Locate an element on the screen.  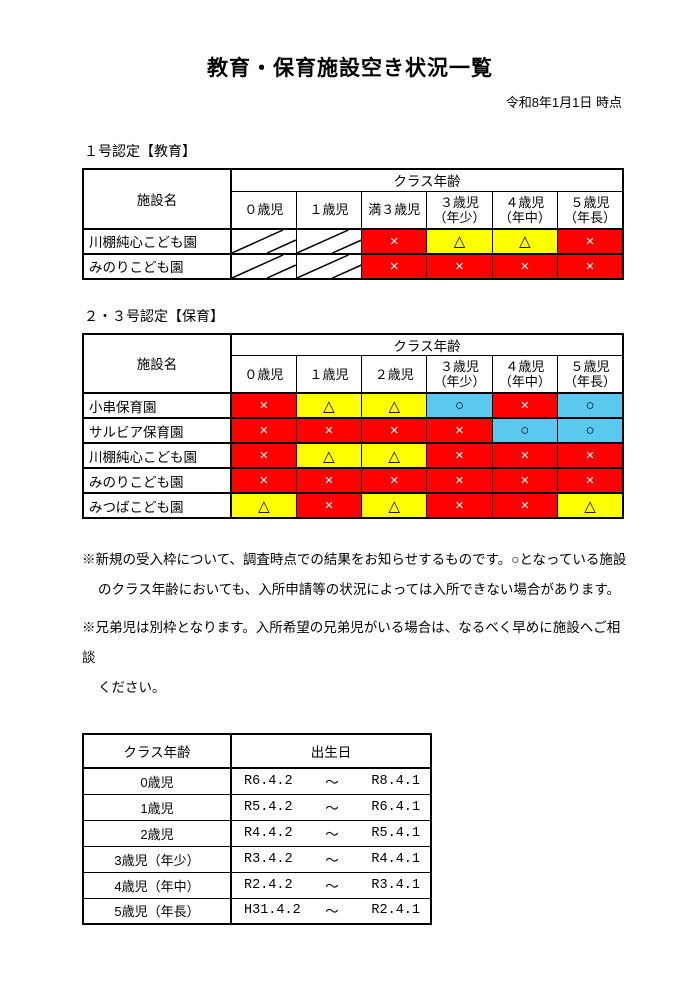
date-to: R5.4.1 is located at coordinates (395, 833).